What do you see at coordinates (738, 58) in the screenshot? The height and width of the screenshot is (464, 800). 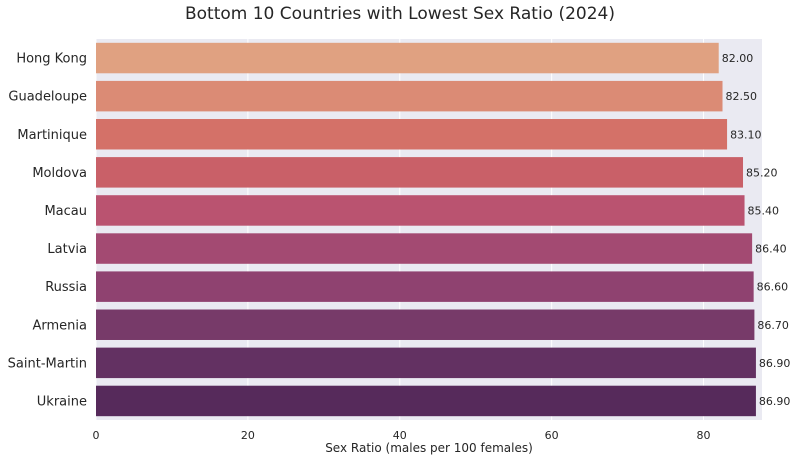 I see `data-label: 82.00` at bounding box center [738, 58].